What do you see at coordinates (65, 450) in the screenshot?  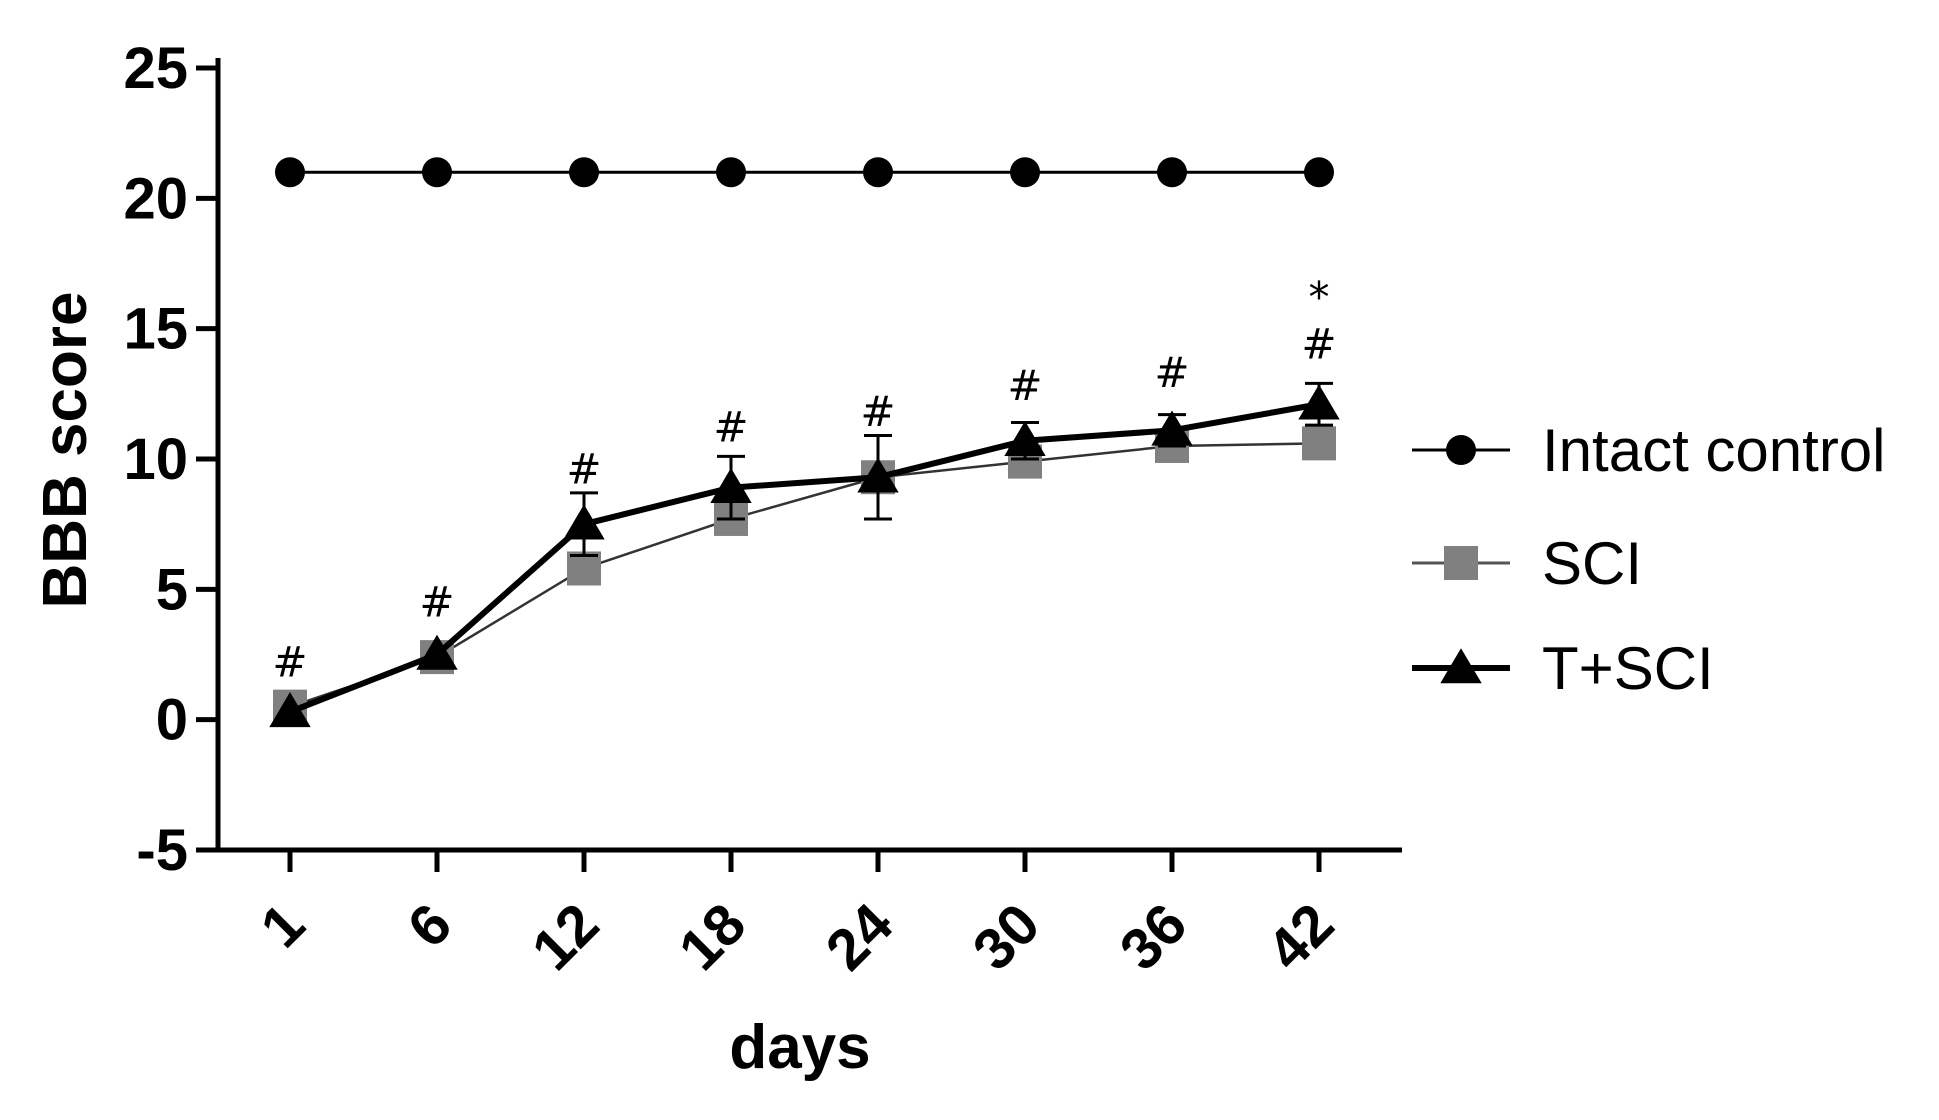 I see `y-axis-title: BBB score` at bounding box center [65, 450].